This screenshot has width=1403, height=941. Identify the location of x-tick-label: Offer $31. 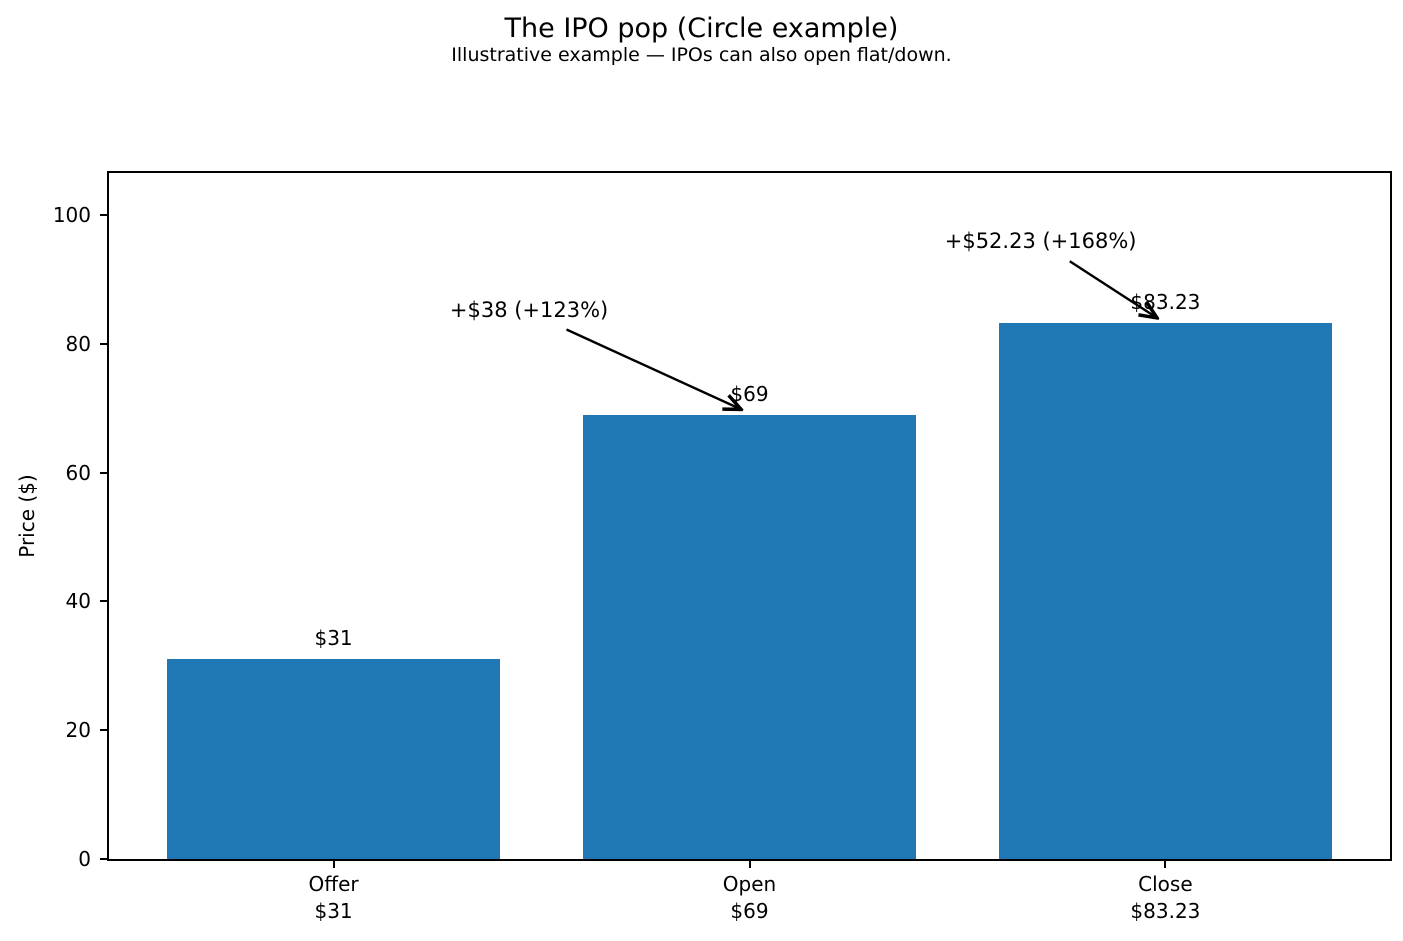
(334, 898).